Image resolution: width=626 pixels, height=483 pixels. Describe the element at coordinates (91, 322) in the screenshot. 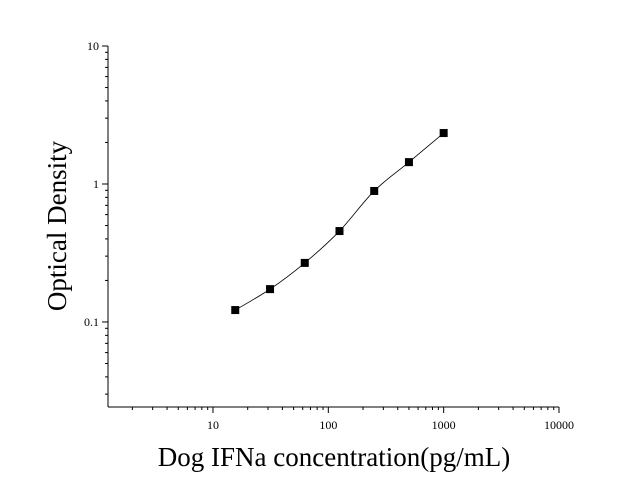

I see `y-tick-label: 0.1` at that location.